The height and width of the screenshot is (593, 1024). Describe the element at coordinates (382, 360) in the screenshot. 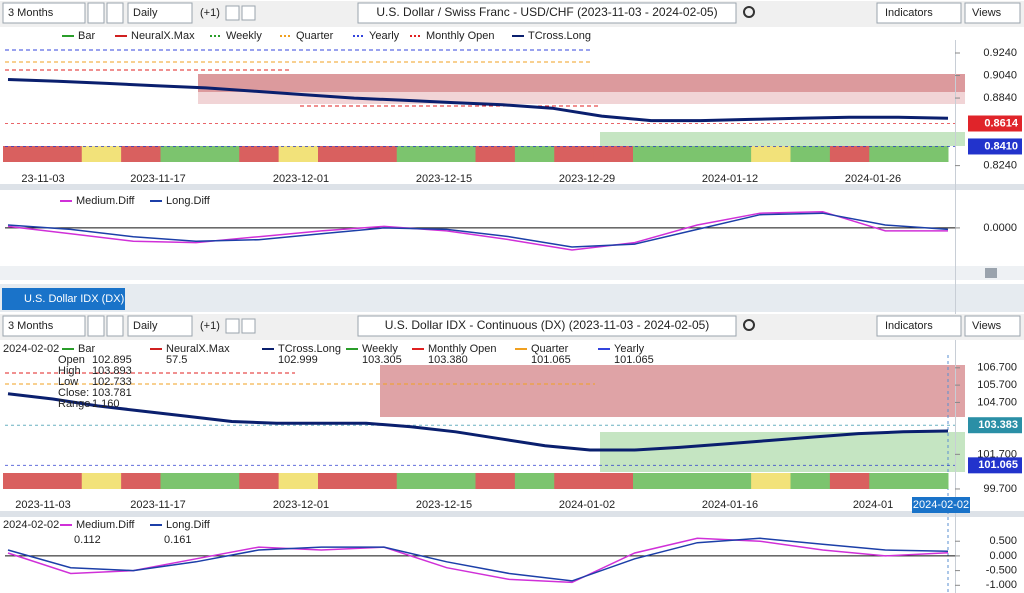

I see `legend-value: 103.305` at that location.